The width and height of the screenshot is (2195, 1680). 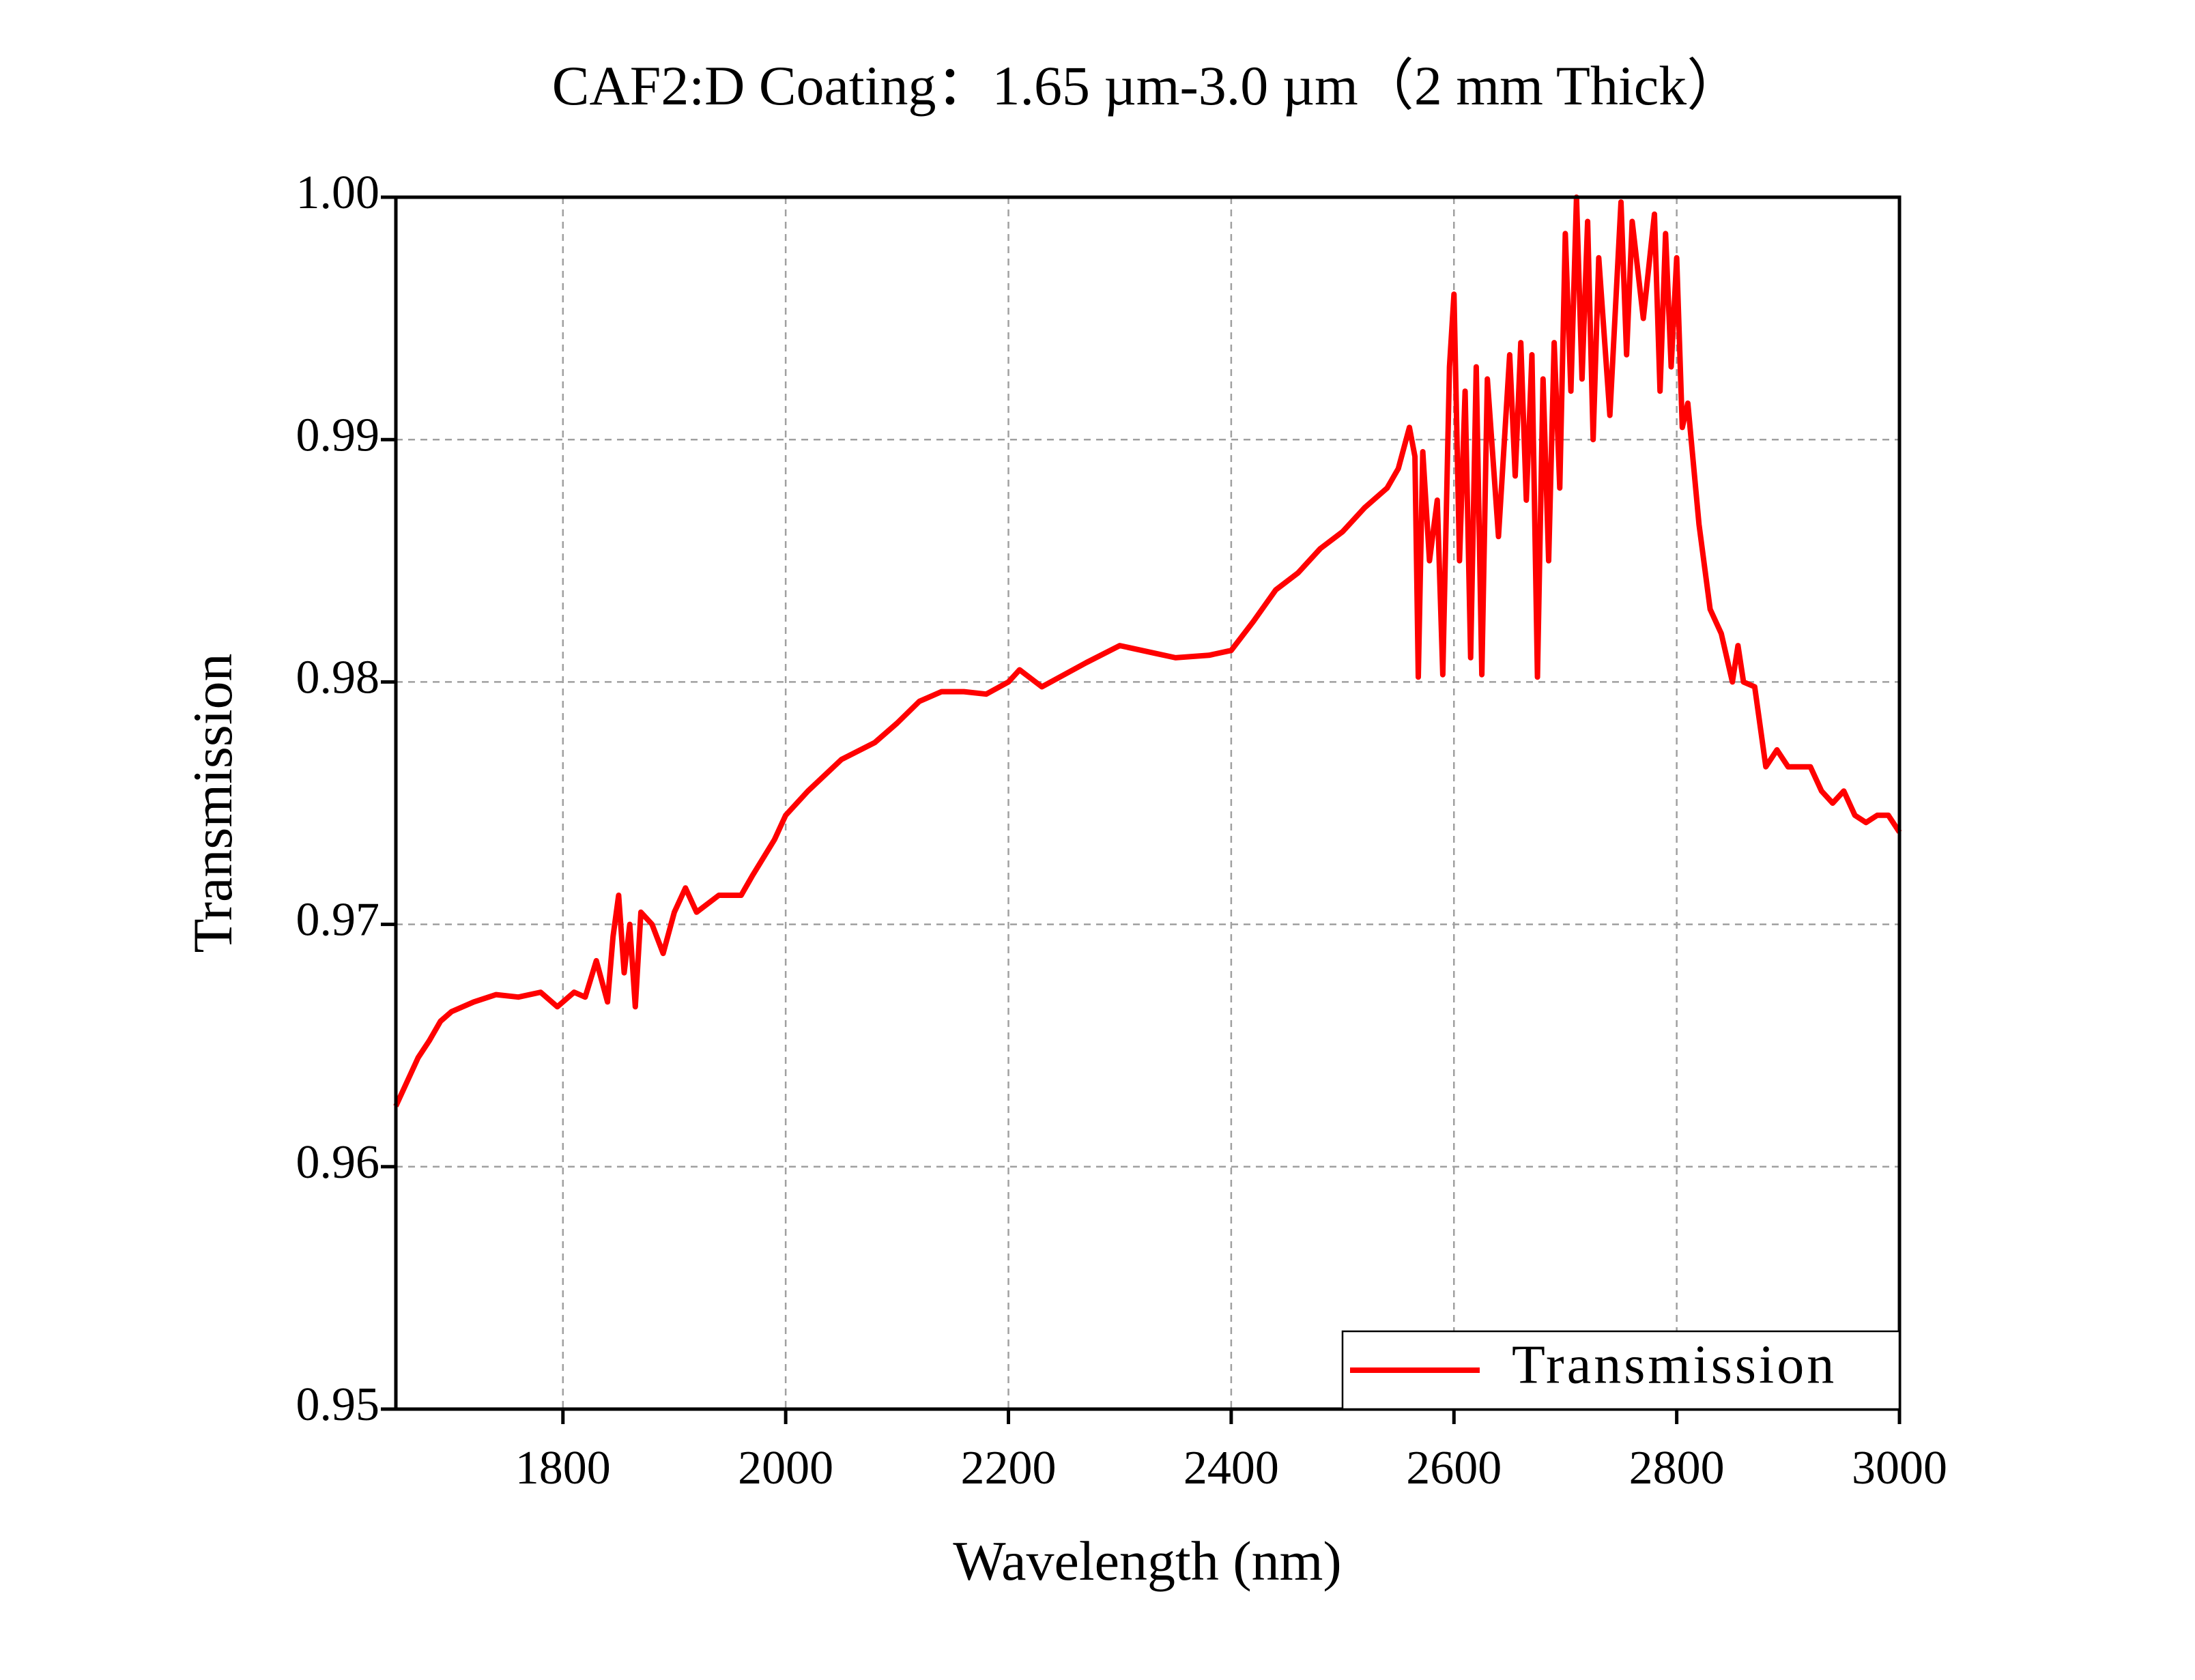 I want to click on x-tick-label: 2400, so click(x=1231, y=1468).